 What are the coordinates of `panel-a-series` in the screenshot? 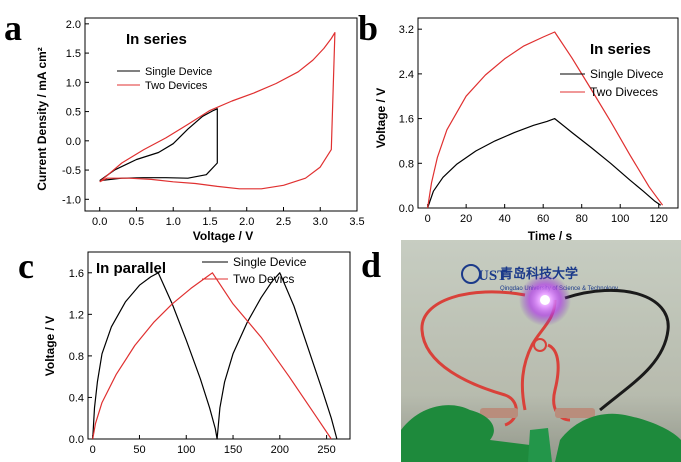 It's located at (217, 110).